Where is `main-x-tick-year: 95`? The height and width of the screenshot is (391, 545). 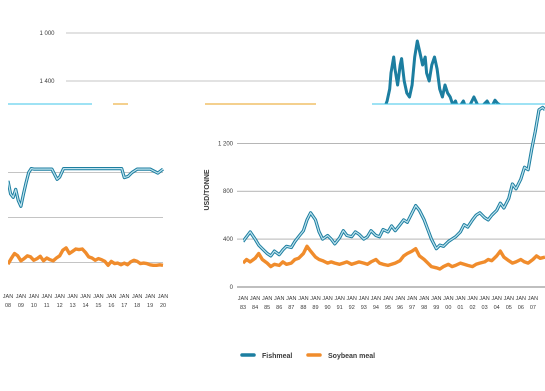 main-x-tick-year: 95 is located at coordinates (388, 308).